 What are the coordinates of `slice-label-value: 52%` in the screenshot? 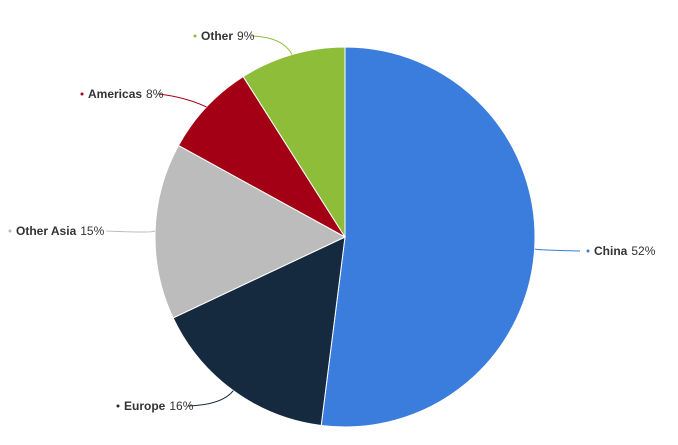 It's located at (643, 251).